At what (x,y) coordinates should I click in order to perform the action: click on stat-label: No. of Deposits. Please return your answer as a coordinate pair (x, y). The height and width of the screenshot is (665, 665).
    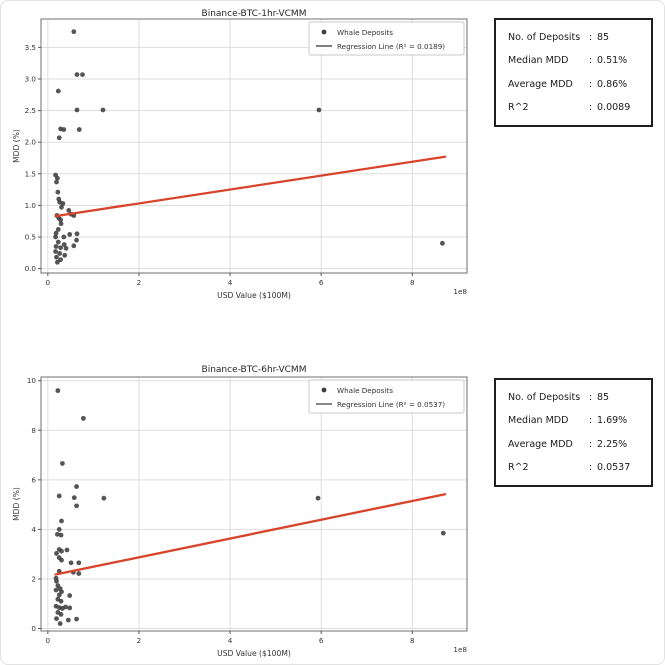
    Looking at the image, I should click on (544, 37).